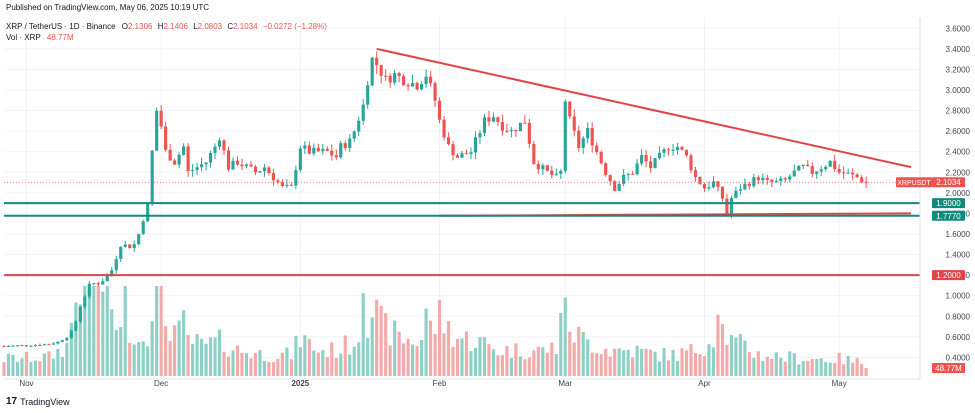  What do you see at coordinates (958, 357) in the screenshot?
I see `y-tick-label: 0.4000` at bounding box center [958, 357].